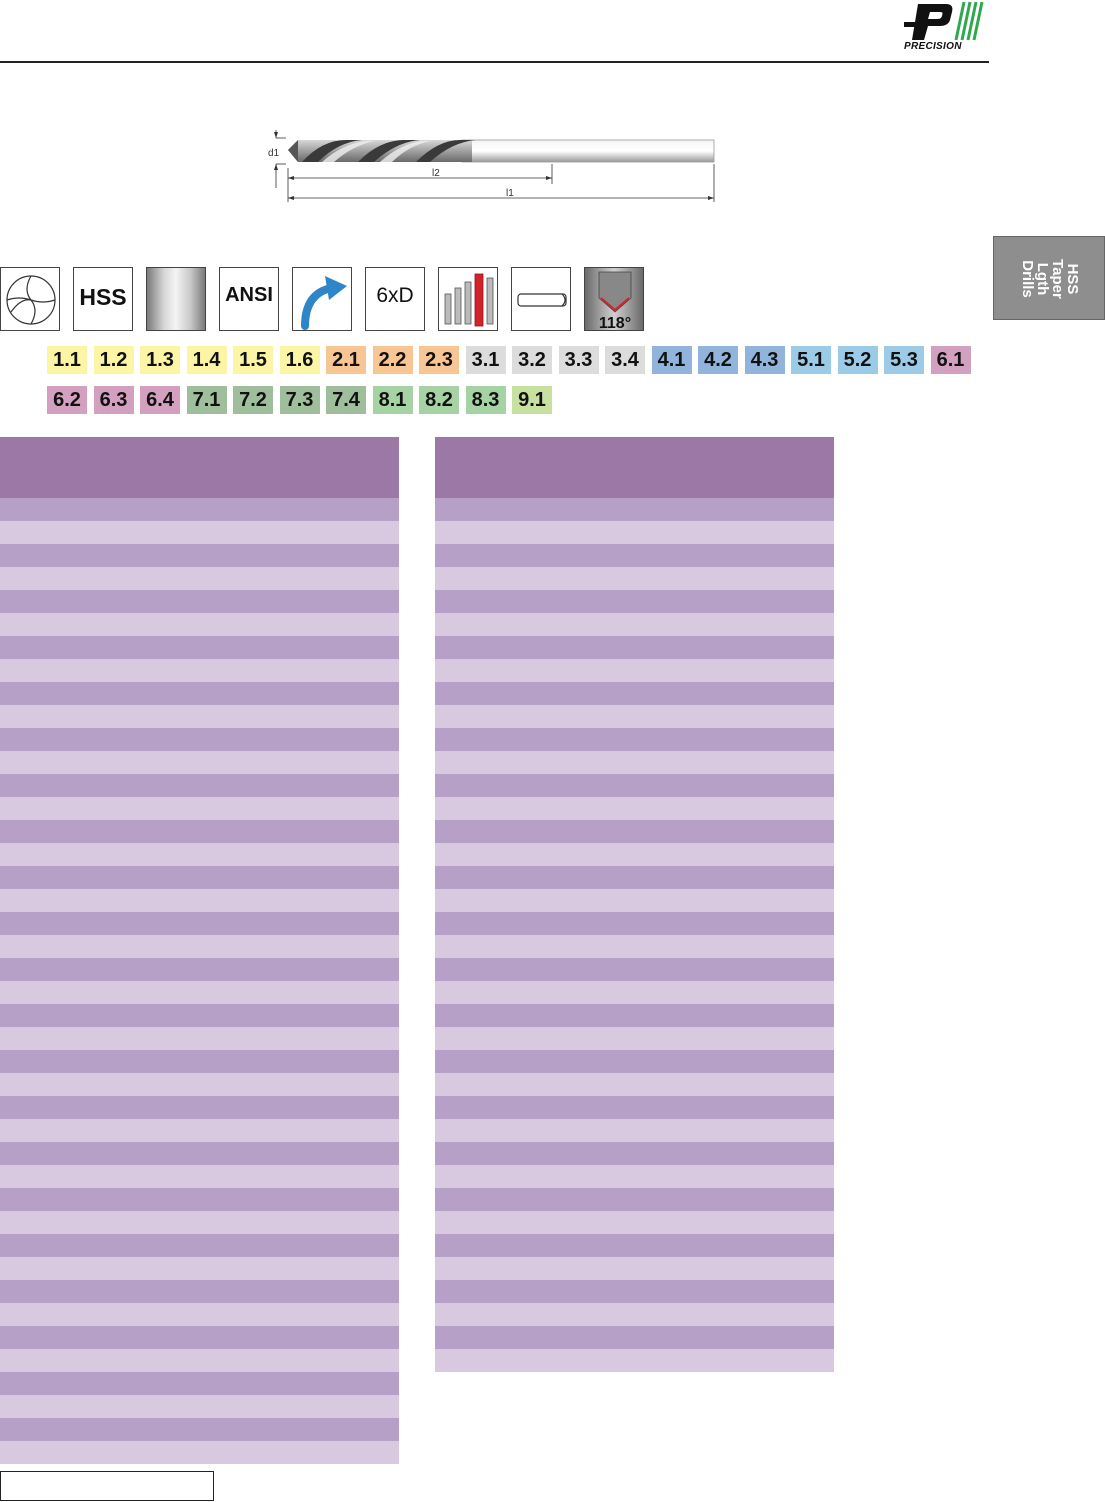 This screenshot has height=1502, width=1105. Describe the element at coordinates (944, 21) in the screenshot. I see `logo-mark-icon` at that location.